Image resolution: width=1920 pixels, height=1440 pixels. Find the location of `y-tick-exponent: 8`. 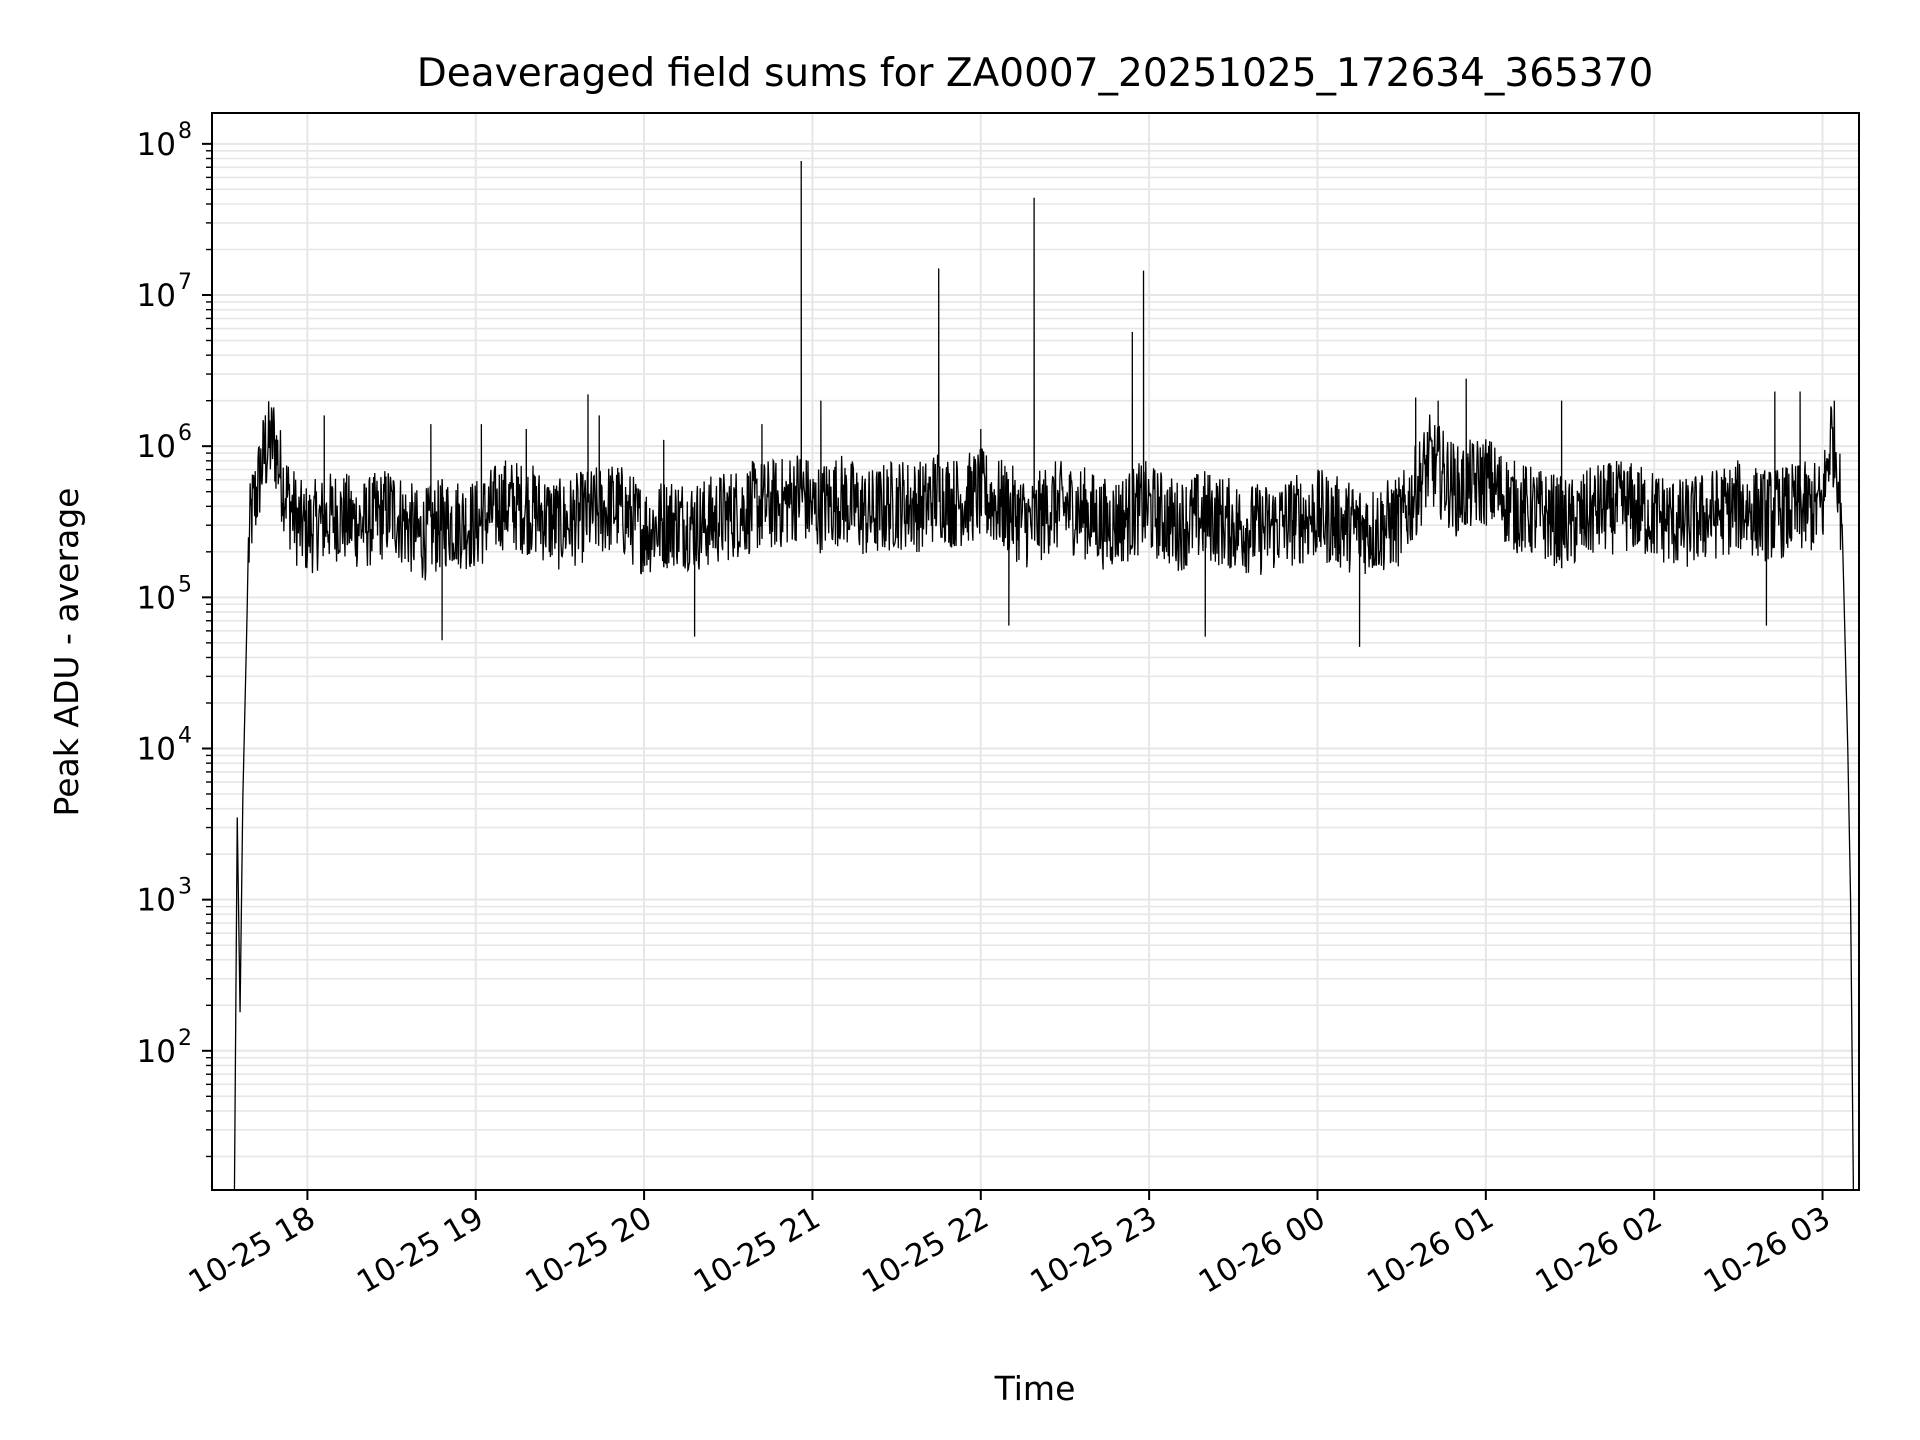

y-tick-exponent: 8 is located at coordinates (185, 131).